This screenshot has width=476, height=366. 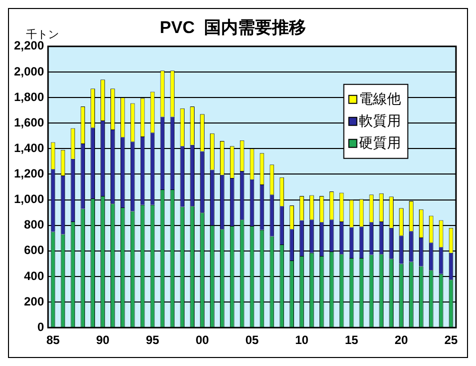 I want to click on x-tick-label: 20, so click(x=401, y=340).